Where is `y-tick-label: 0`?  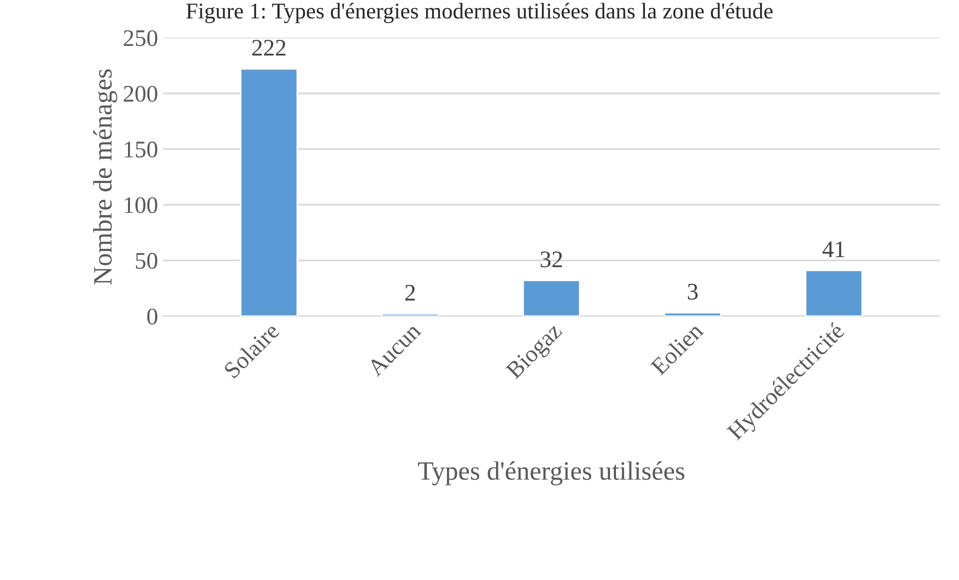
y-tick-label: 0 is located at coordinates (152, 316).